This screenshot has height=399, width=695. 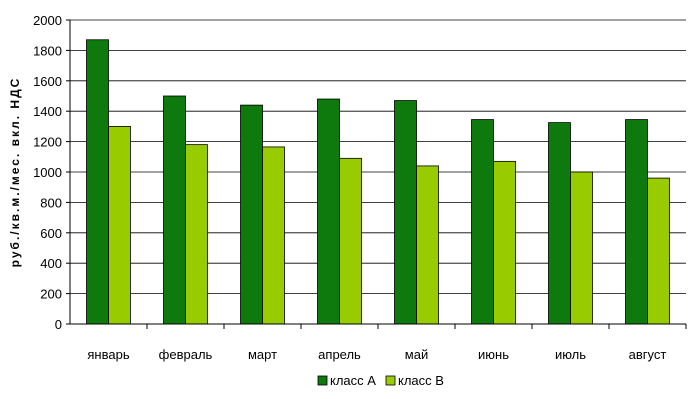 I want to click on x-tick-label: февраль, so click(x=186, y=354).